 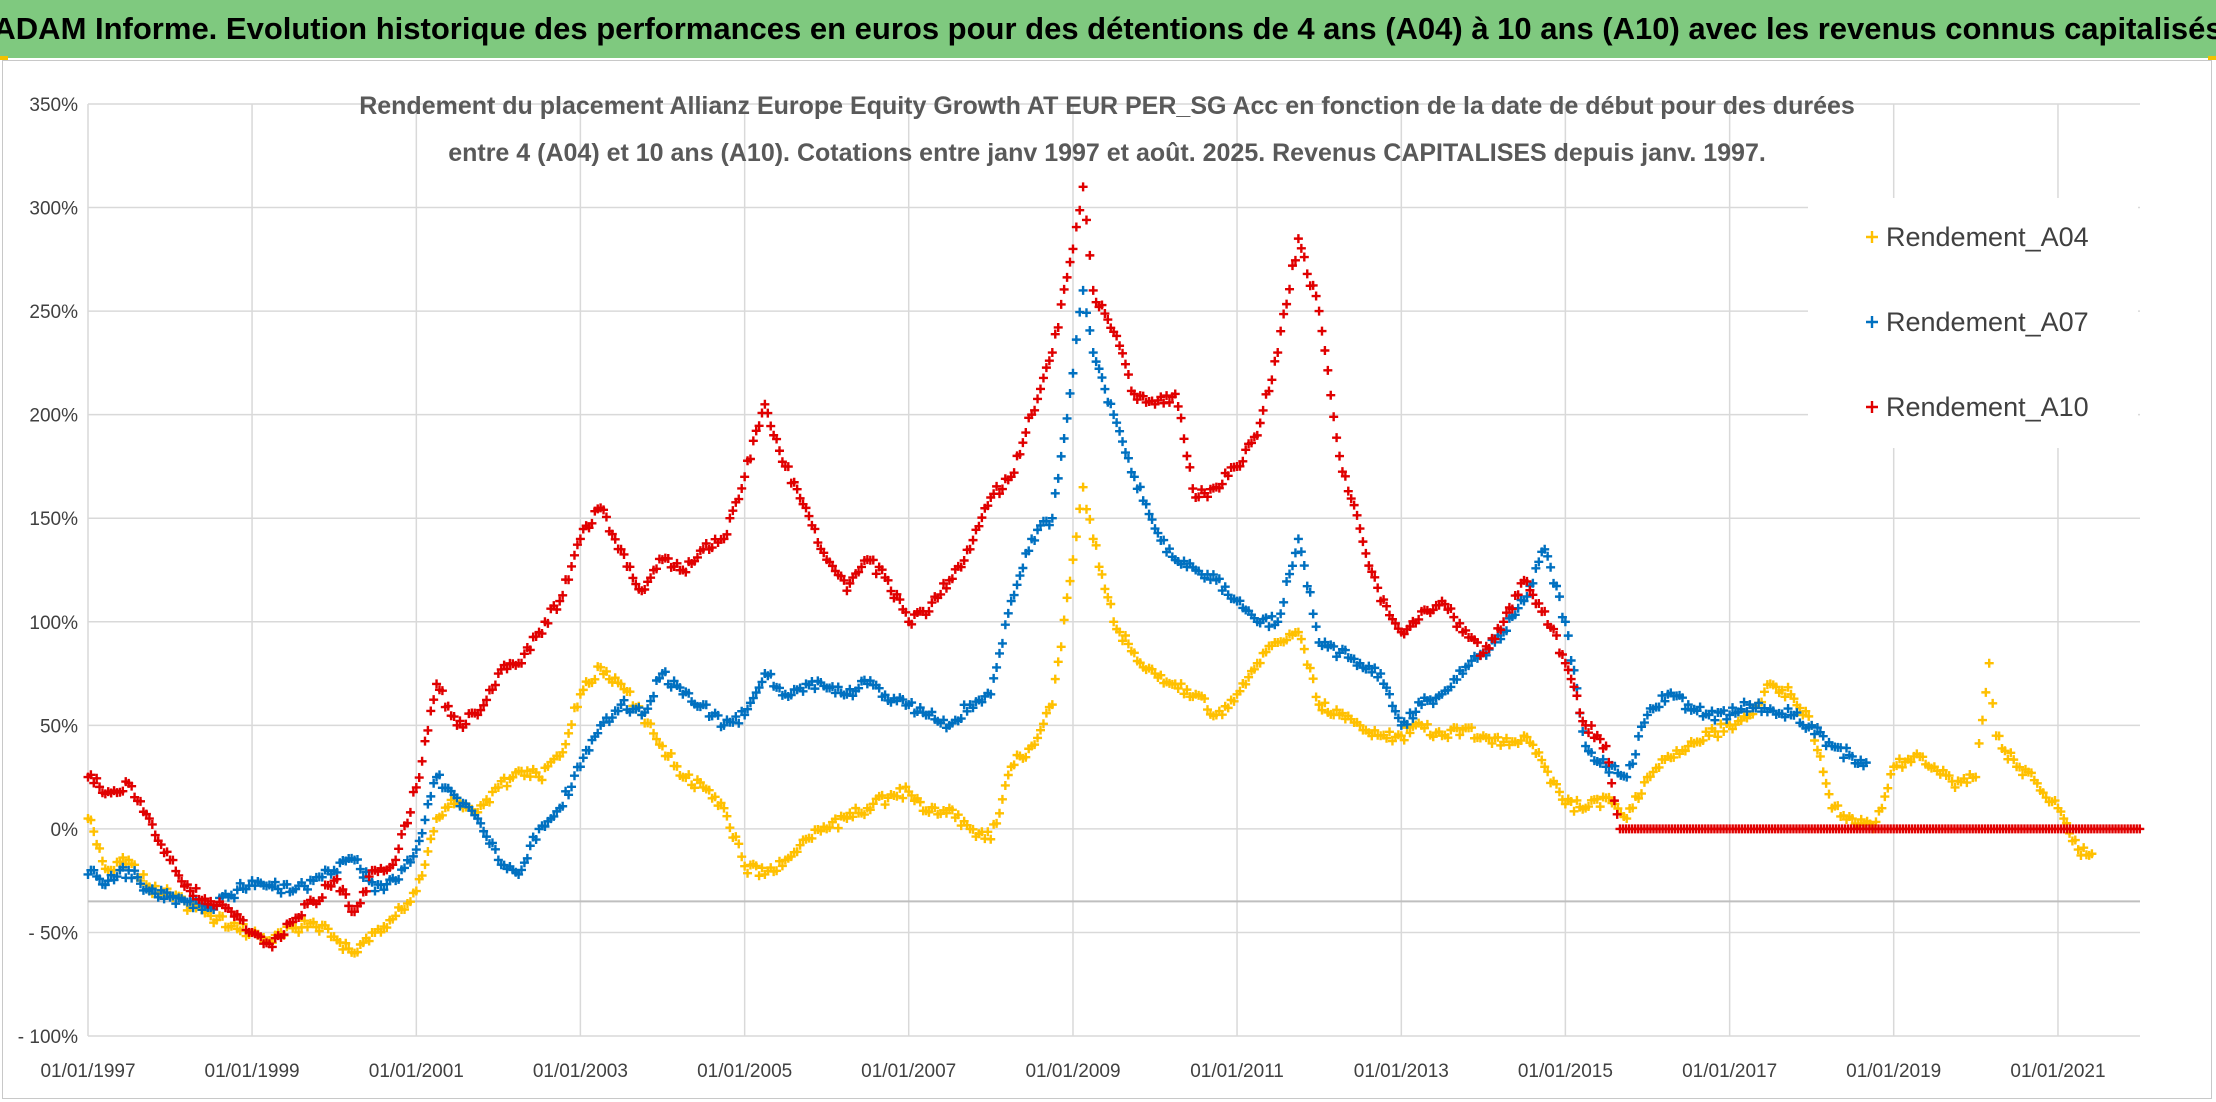 I want to click on y-axis-ticks: 350% 300% 250% 200% 150% 100% 50% 0% - 50% - 100%, so click(x=48, y=571).